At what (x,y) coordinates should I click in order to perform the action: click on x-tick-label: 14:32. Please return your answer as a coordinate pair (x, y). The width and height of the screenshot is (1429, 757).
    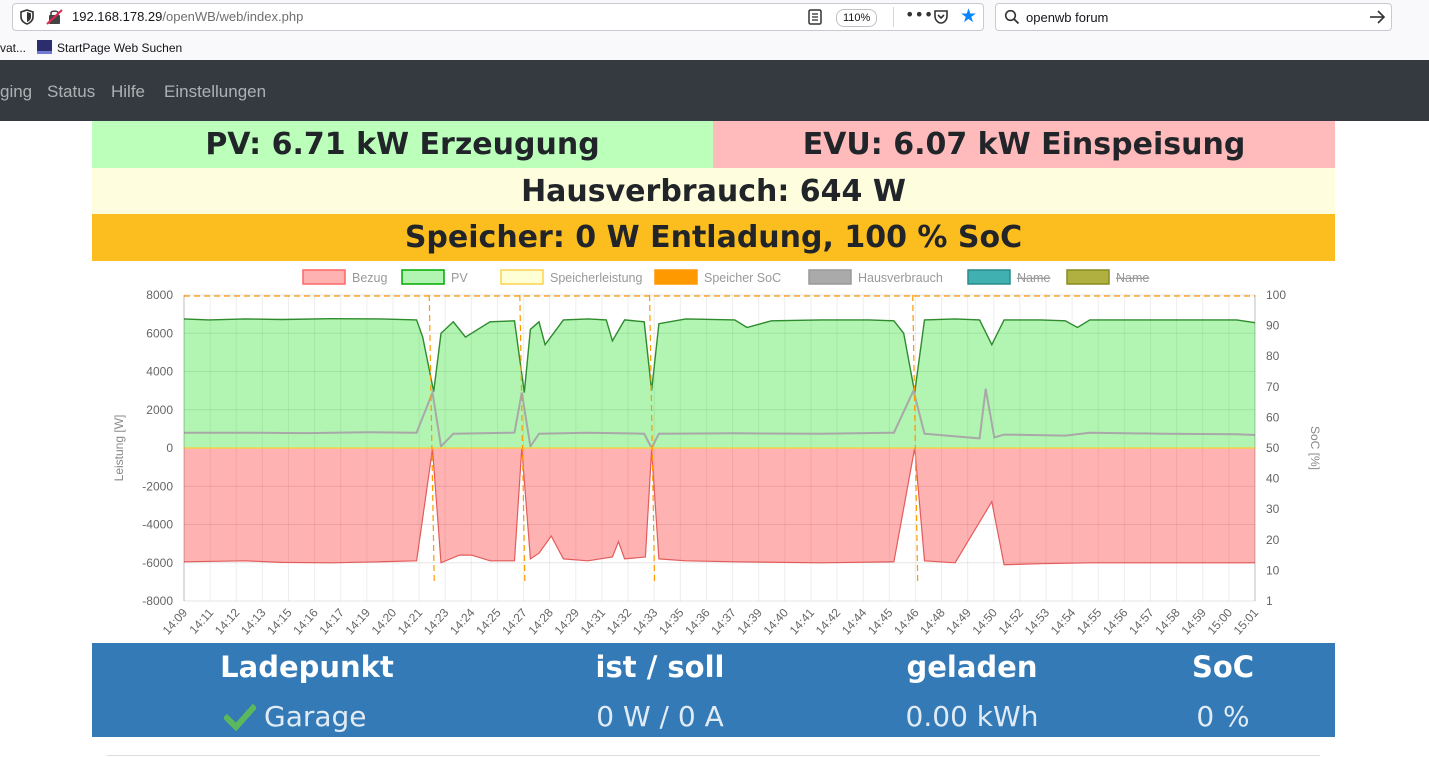
    Looking at the image, I should click on (619, 621).